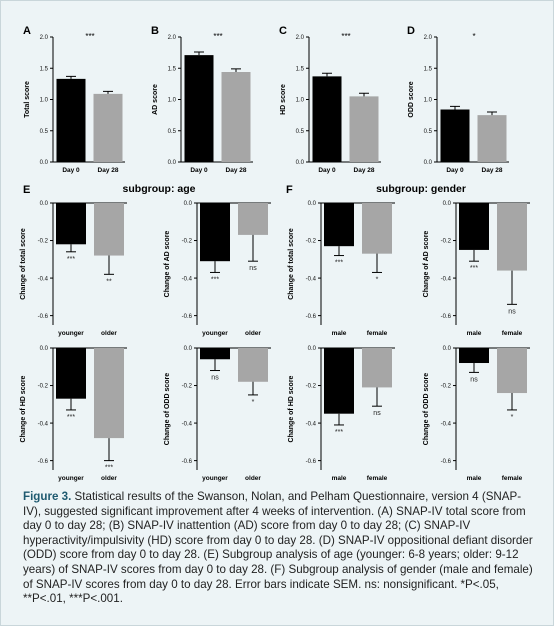  Describe the element at coordinates (159, 189) in the screenshot. I see `subgroup-age-title: subgroup: age` at that location.